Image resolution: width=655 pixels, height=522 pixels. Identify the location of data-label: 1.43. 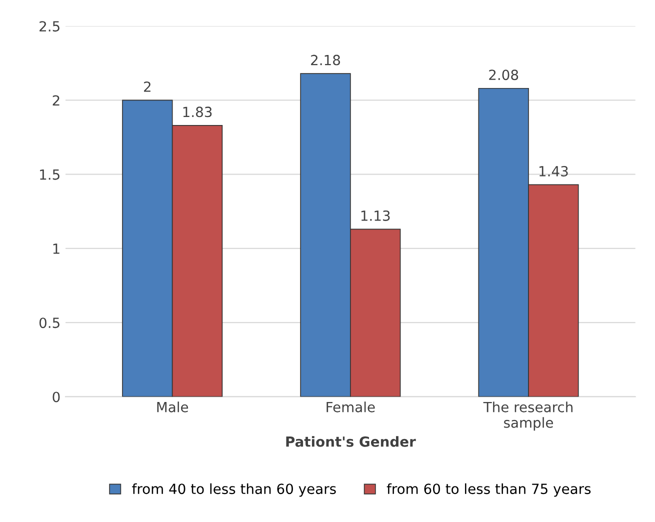
(553, 171).